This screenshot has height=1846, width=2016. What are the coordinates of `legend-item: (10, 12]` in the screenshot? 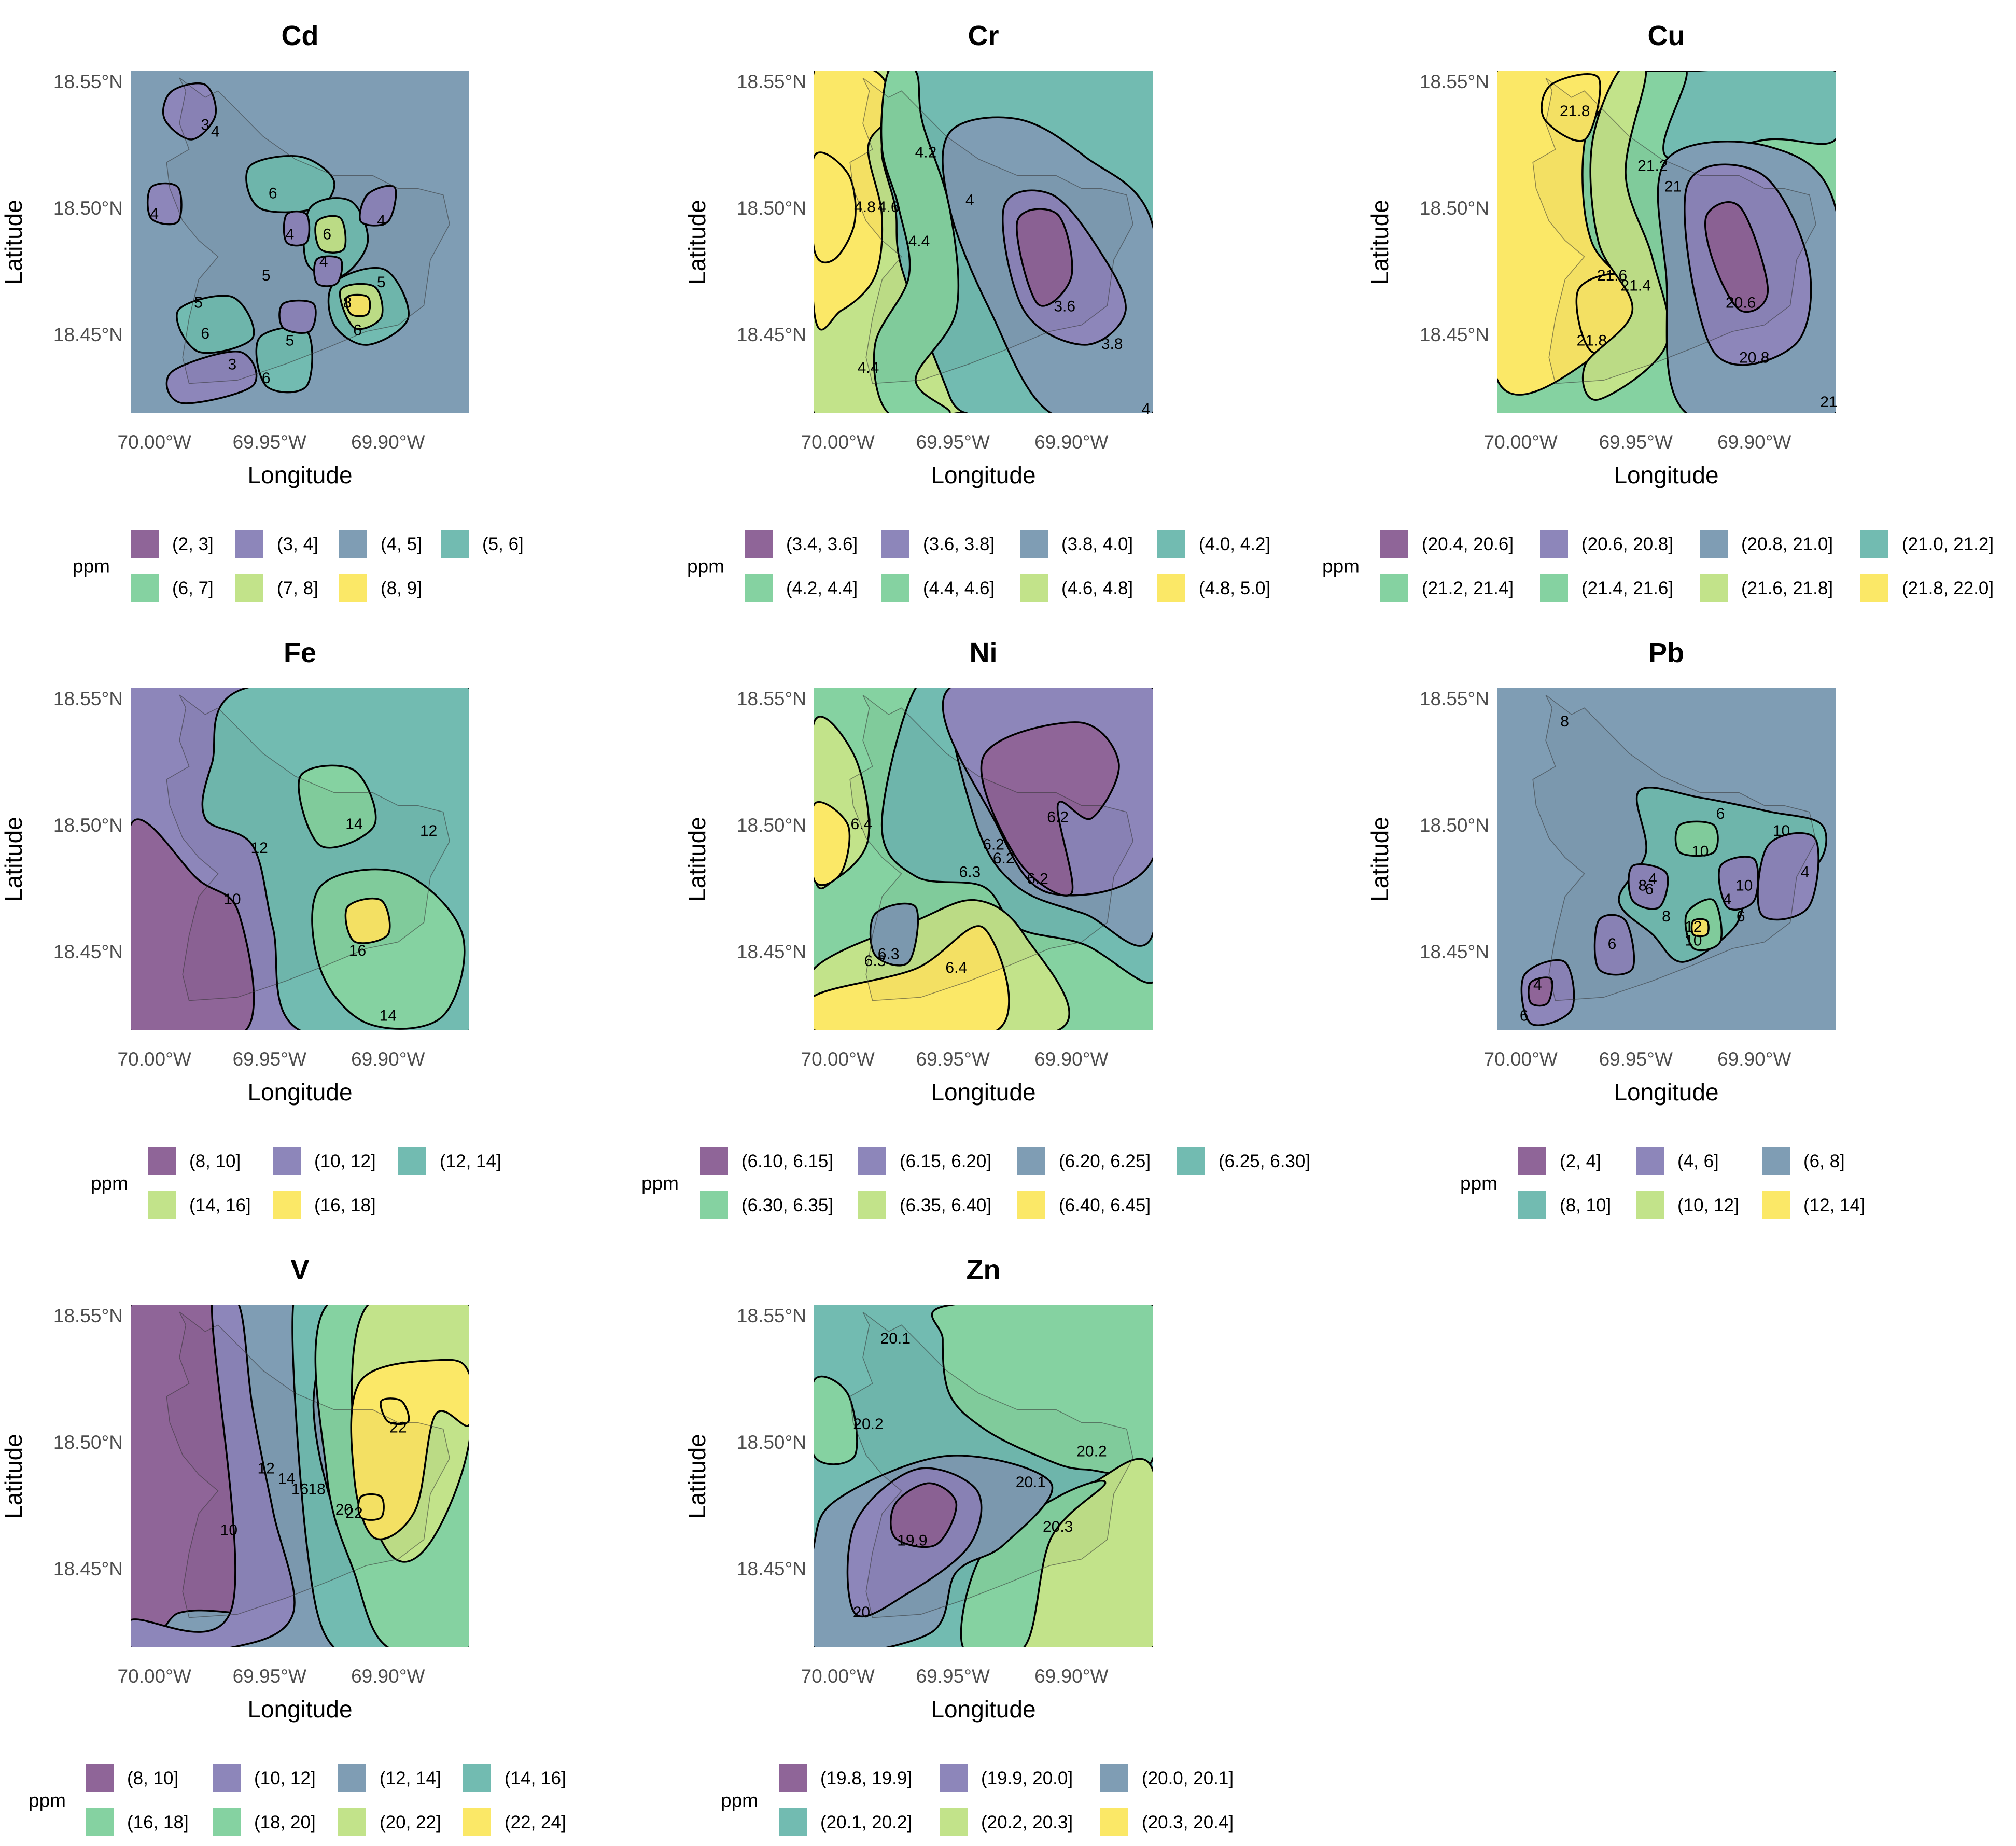 It's located at (324, 1161).